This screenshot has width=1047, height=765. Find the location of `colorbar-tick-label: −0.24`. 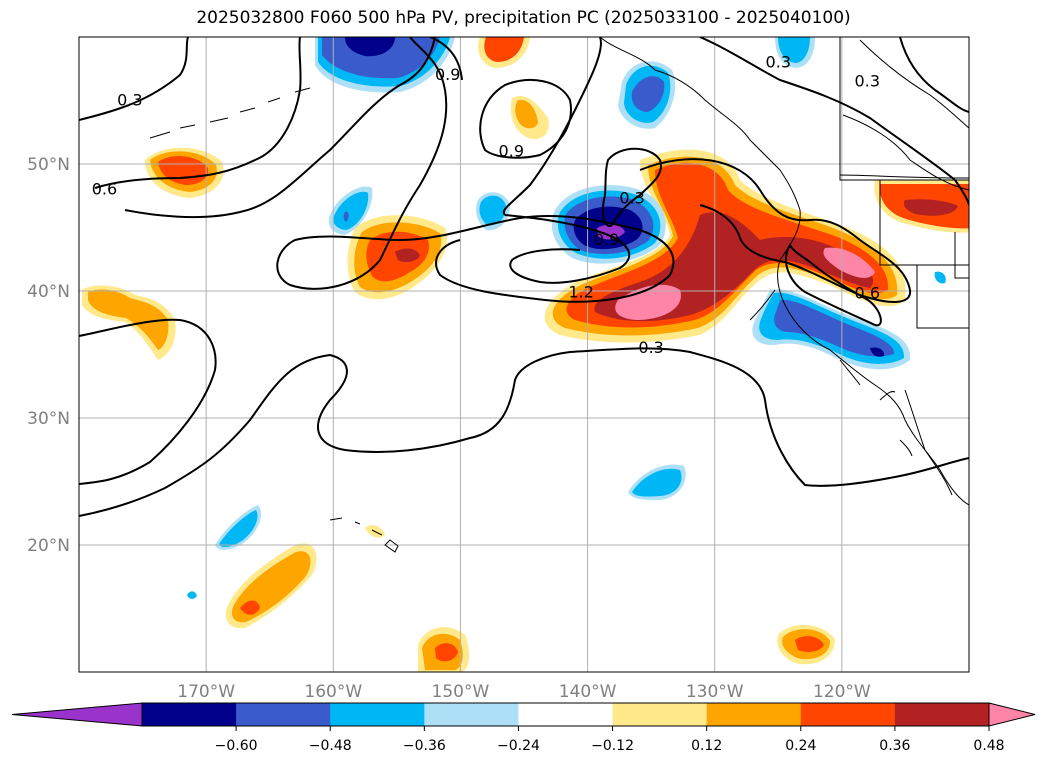

colorbar-tick-label: −0.24 is located at coordinates (518, 746).